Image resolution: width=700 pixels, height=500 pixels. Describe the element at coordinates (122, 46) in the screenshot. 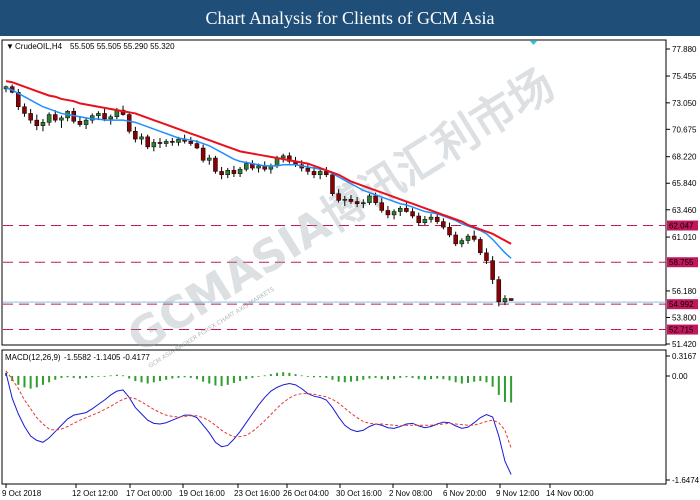

I see `ohlc-readout: 55.505 55.505 55.290 55.320` at that location.